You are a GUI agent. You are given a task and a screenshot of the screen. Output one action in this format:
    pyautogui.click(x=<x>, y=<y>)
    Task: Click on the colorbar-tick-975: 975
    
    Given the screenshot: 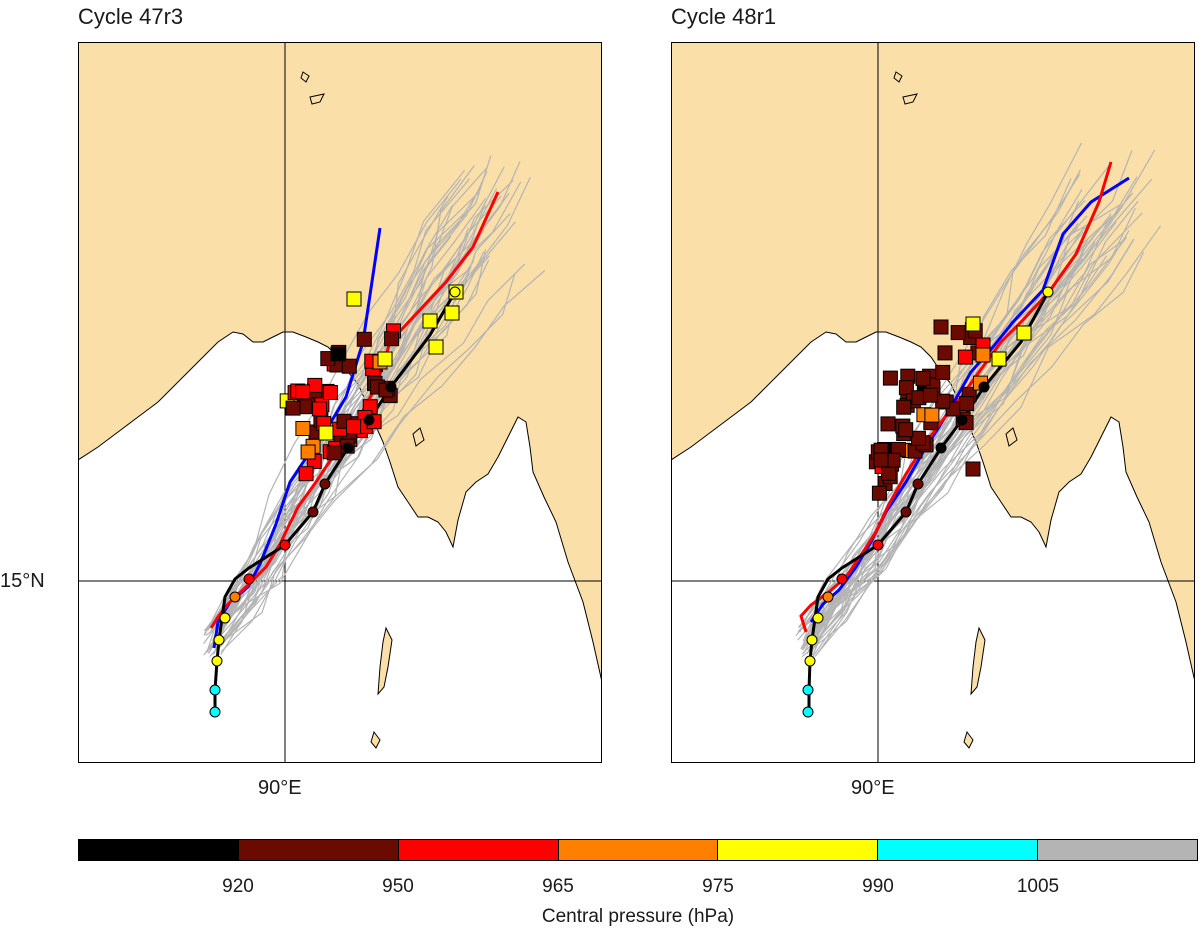 What is the action you would take?
    pyautogui.click(x=718, y=886)
    